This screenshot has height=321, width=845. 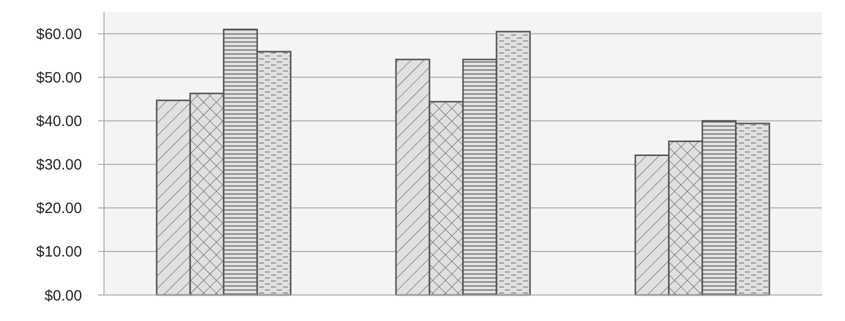 I want to click on y-tick-label: $30.00, so click(x=59, y=165).